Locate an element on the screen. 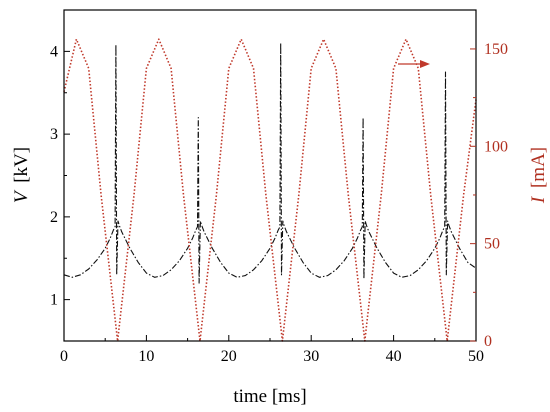 This screenshot has height=412, width=550. left-axis: 1 2 3 4 is located at coordinates (60, 175).